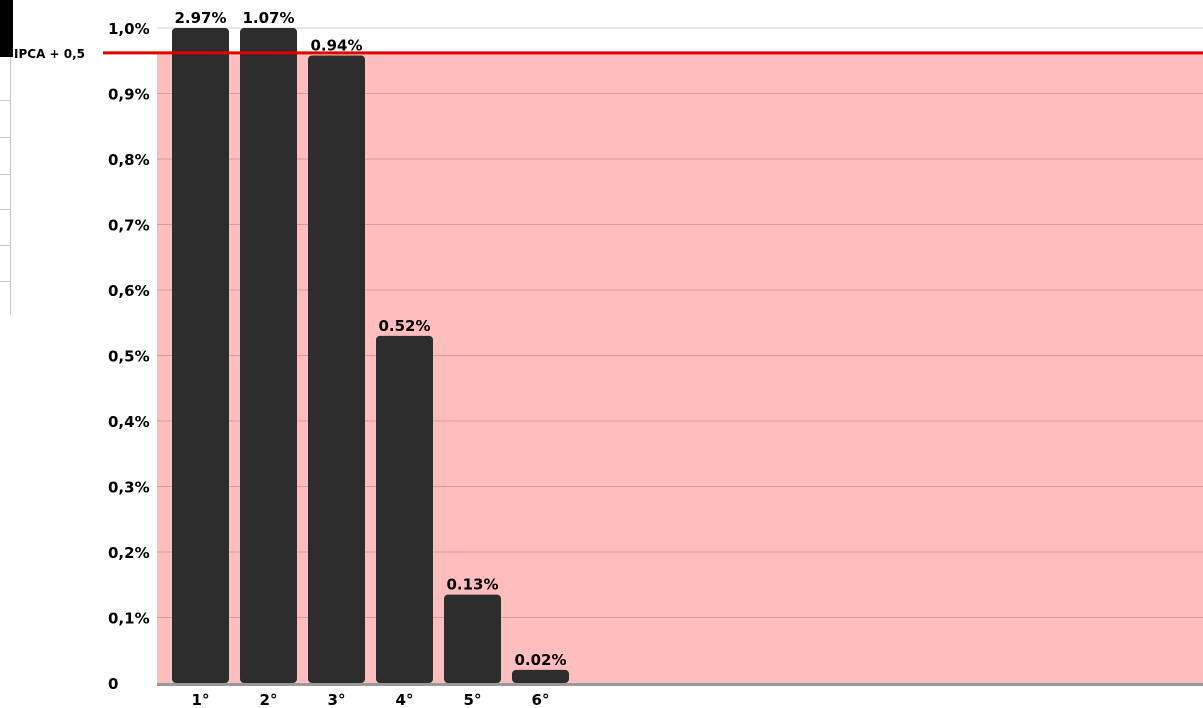 The width and height of the screenshot is (1203, 708). I want to click on y-tick-label: 0, so click(113, 684).